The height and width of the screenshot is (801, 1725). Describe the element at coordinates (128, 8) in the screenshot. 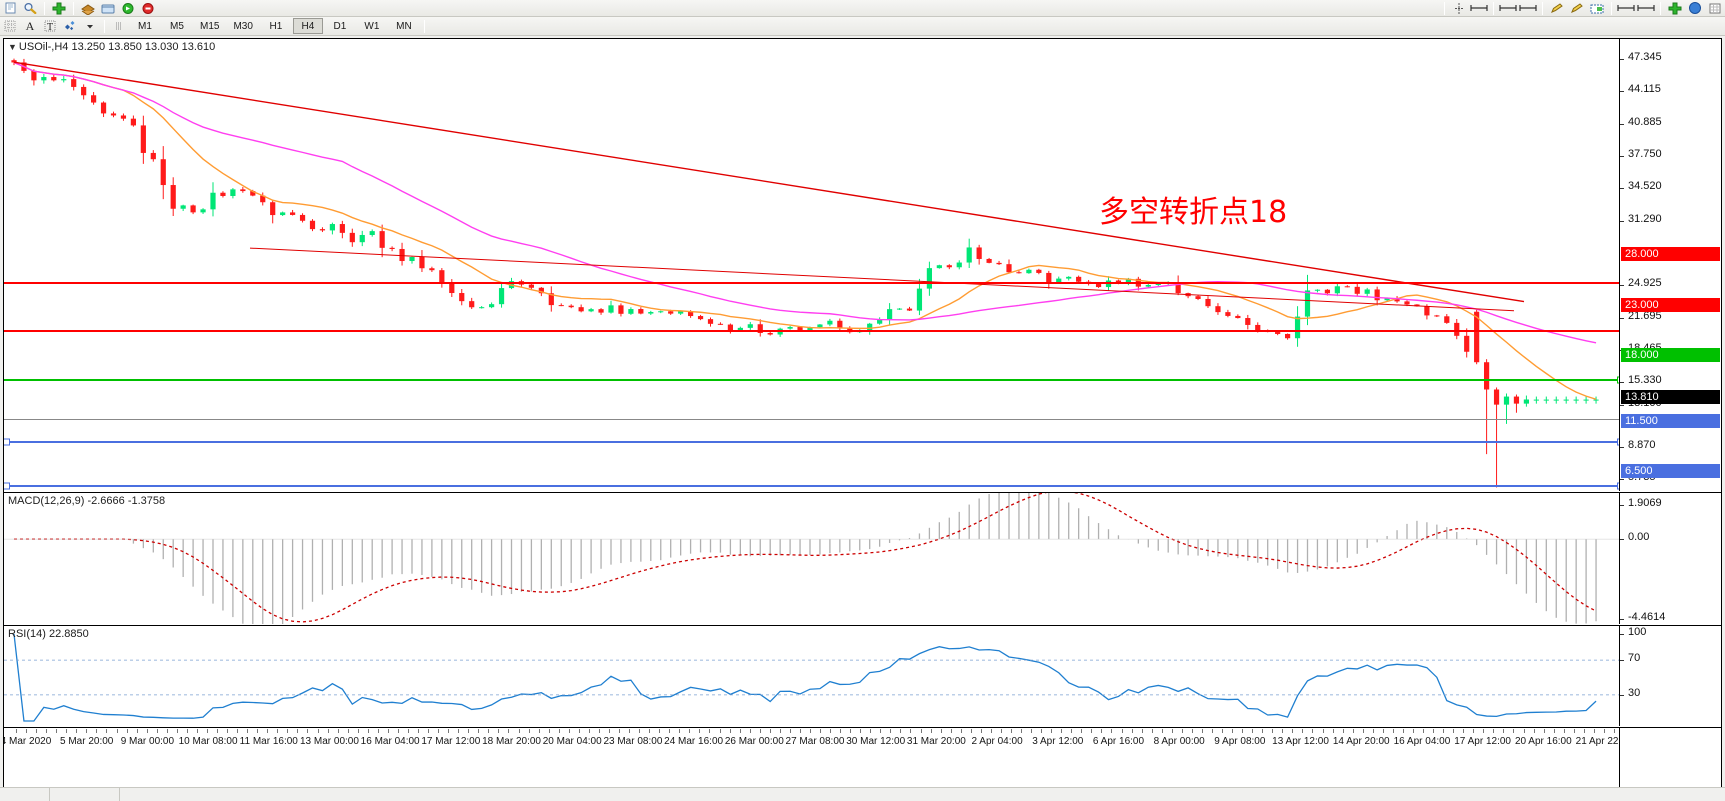

I see `refresh-icon` at that location.